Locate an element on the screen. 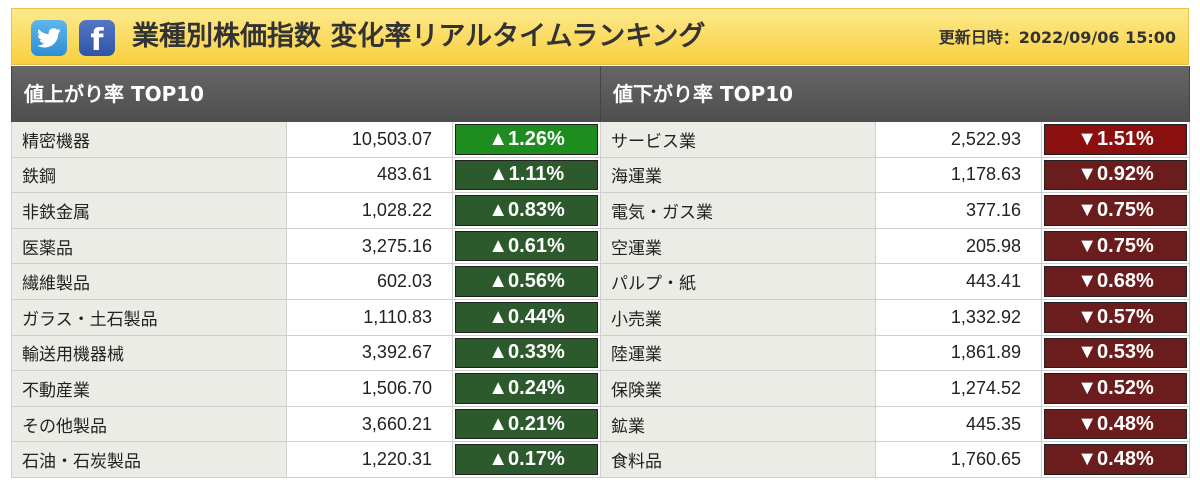  change-rate-badge: ▲0.56% is located at coordinates (526, 281).